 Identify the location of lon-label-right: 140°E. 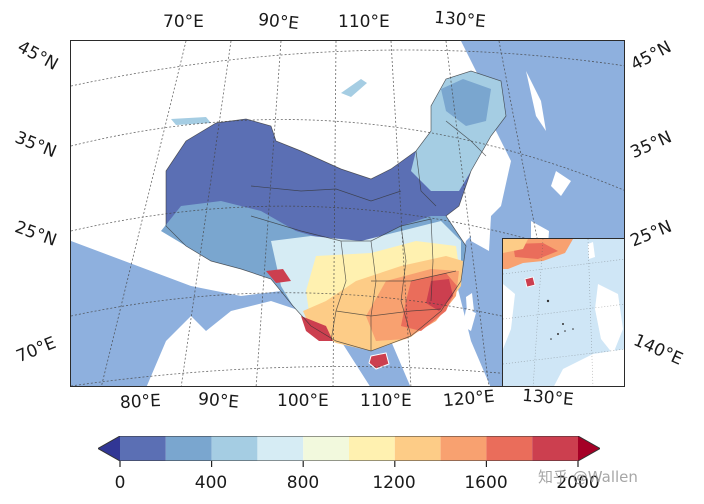
(658, 350).